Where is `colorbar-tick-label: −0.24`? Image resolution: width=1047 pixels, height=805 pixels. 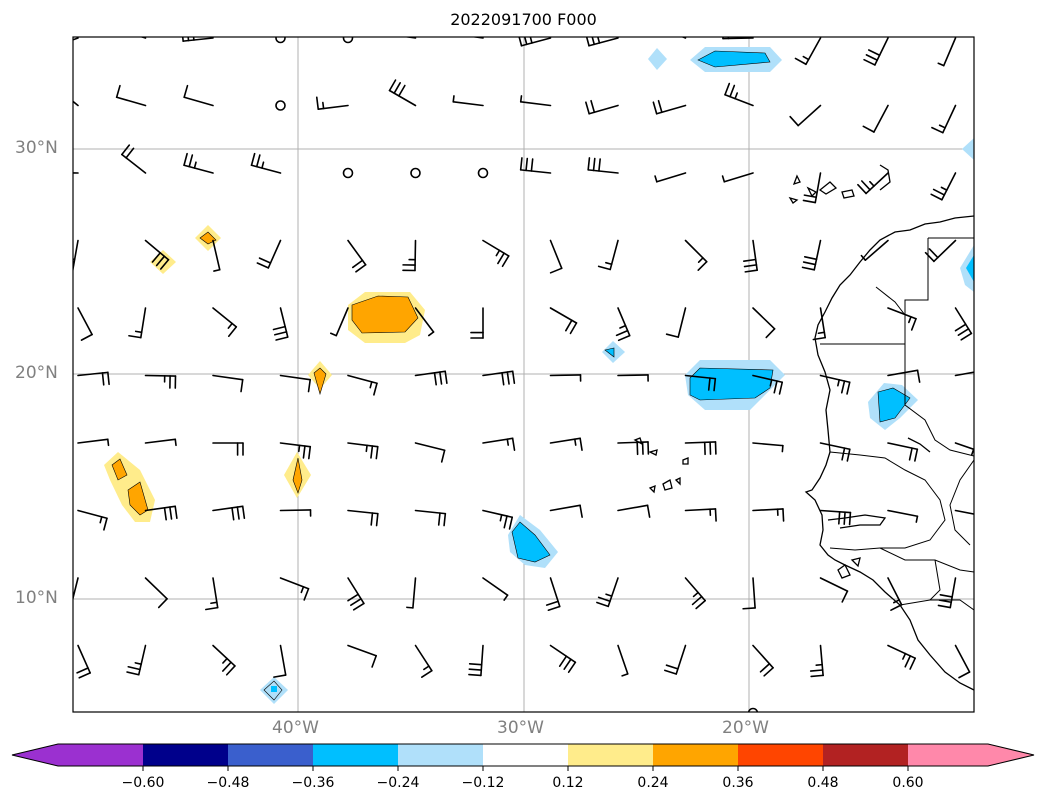
colorbar-tick-label: −0.24 is located at coordinates (398, 783).